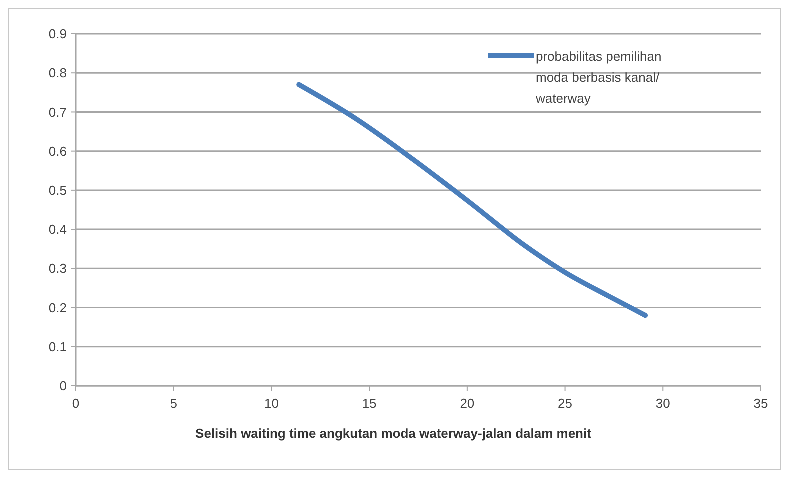  What do you see at coordinates (63, 386) in the screenshot?
I see `y-tick-label: 0` at bounding box center [63, 386].